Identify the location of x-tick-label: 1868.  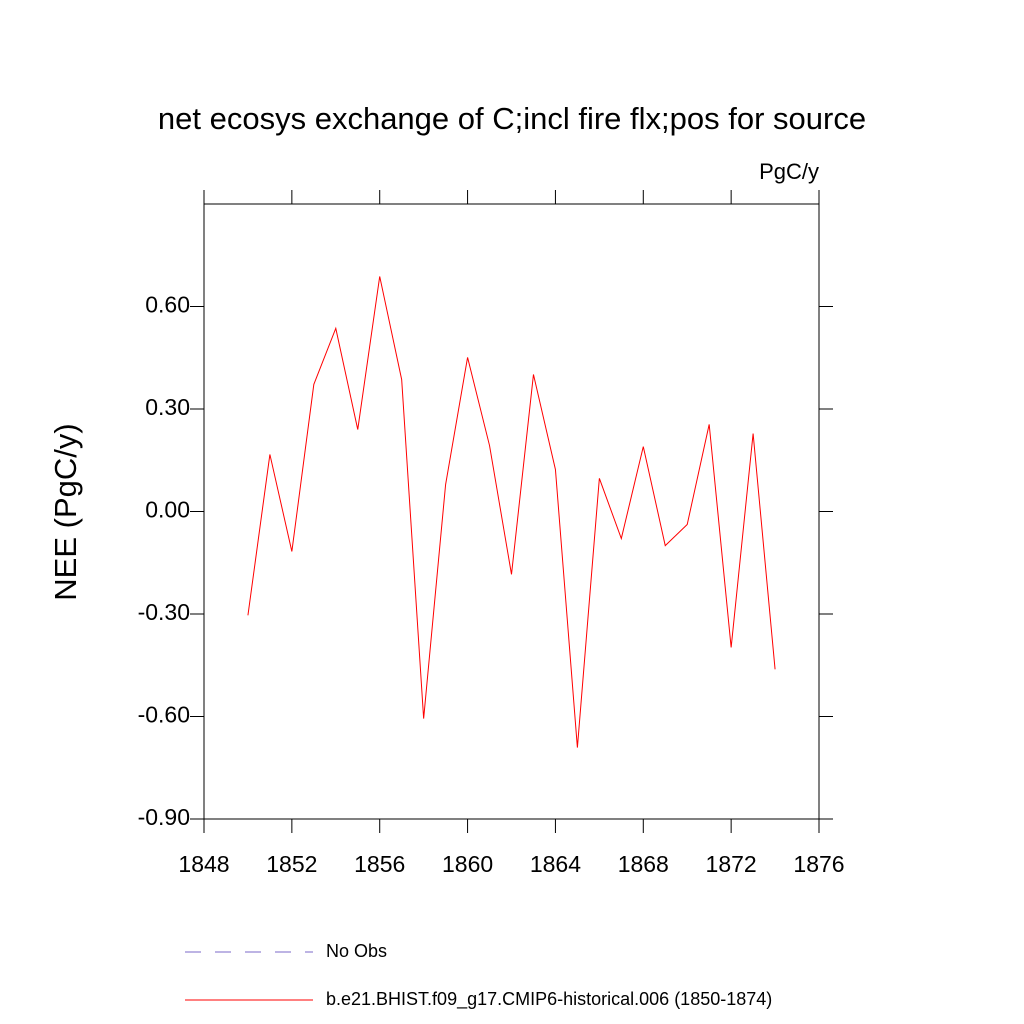
(643, 864).